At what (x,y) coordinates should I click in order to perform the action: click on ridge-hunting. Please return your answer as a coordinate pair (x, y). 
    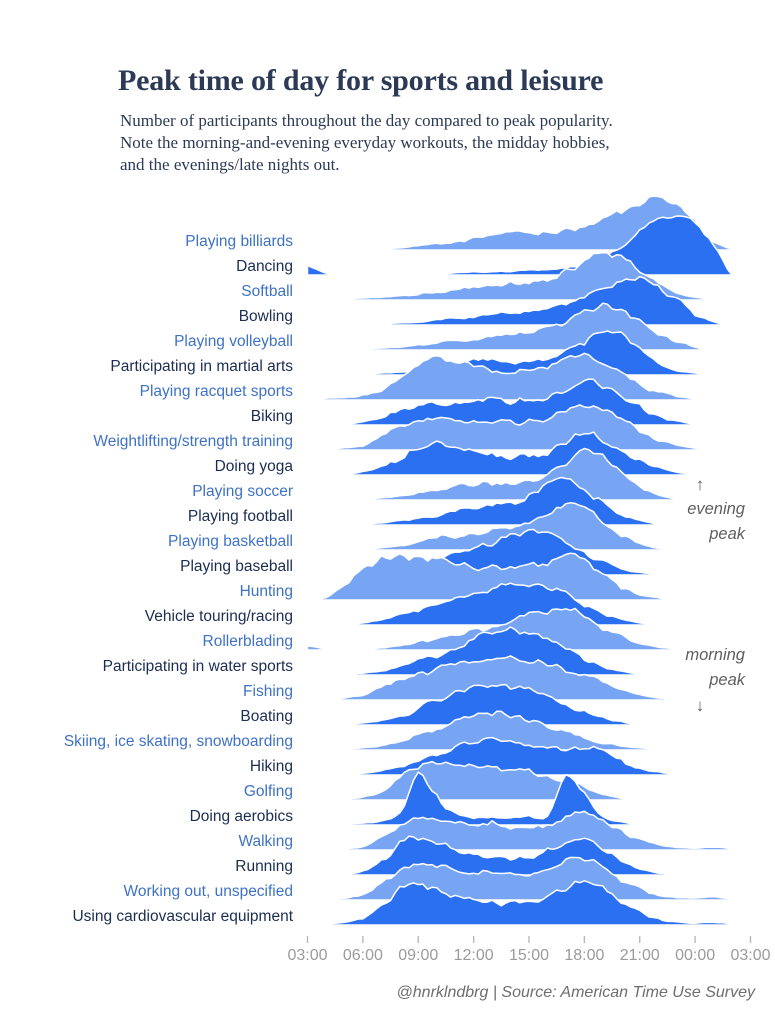
    Looking at the image, I should click on (529, 576).